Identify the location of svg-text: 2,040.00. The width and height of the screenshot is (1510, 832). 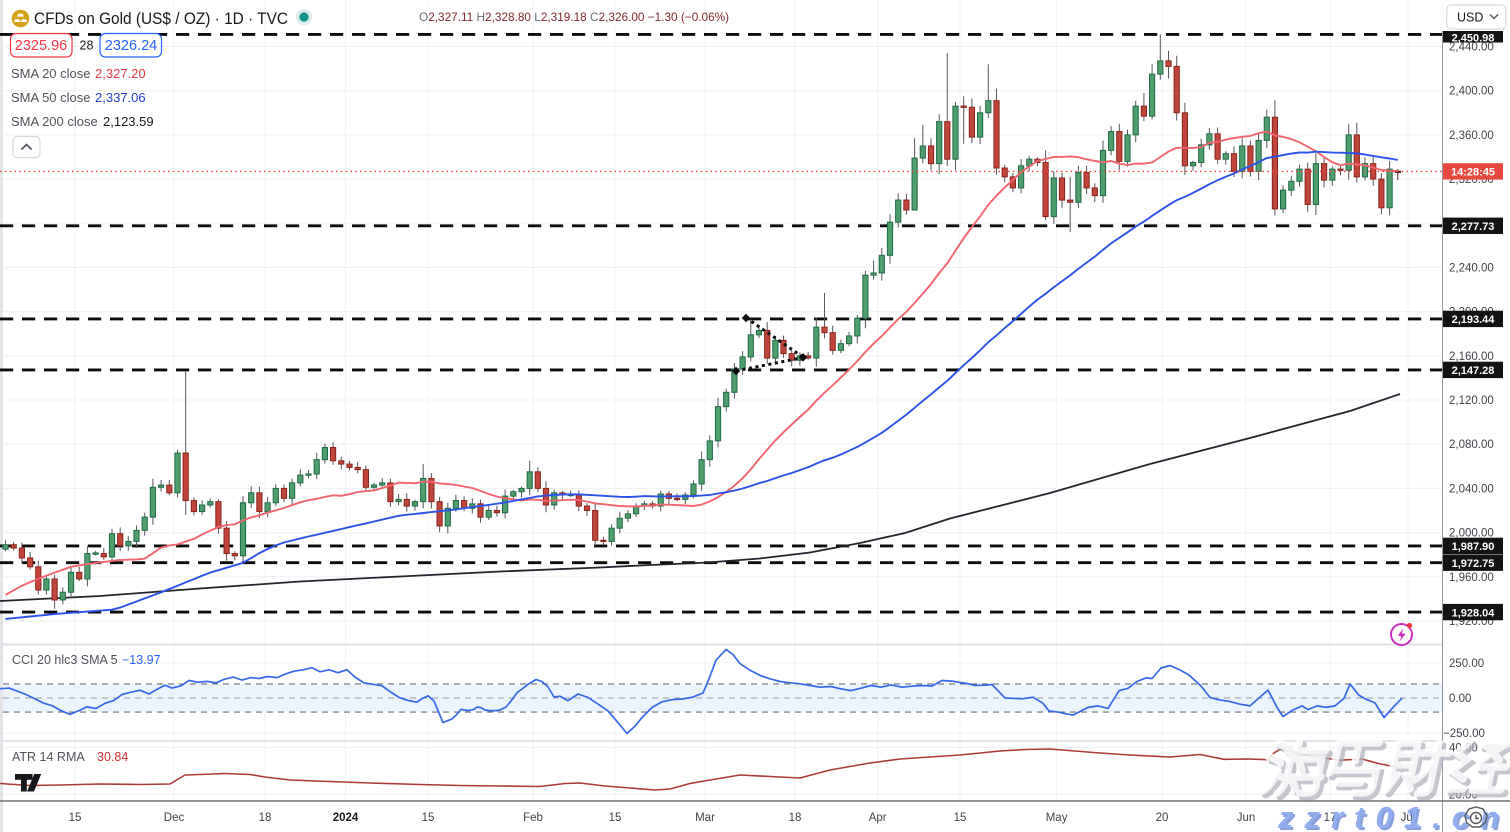
(1471, 489).